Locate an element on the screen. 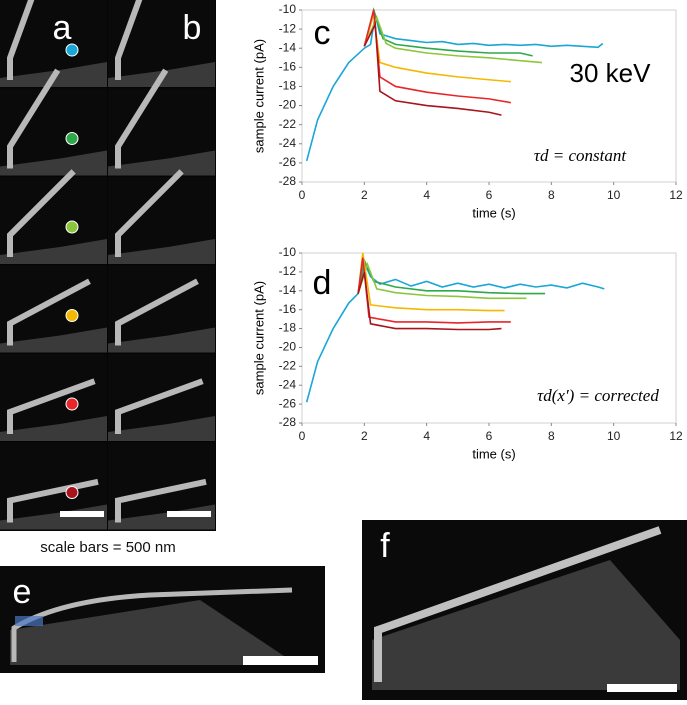  annotation: τd = constant is located at coordinates (580, 155).